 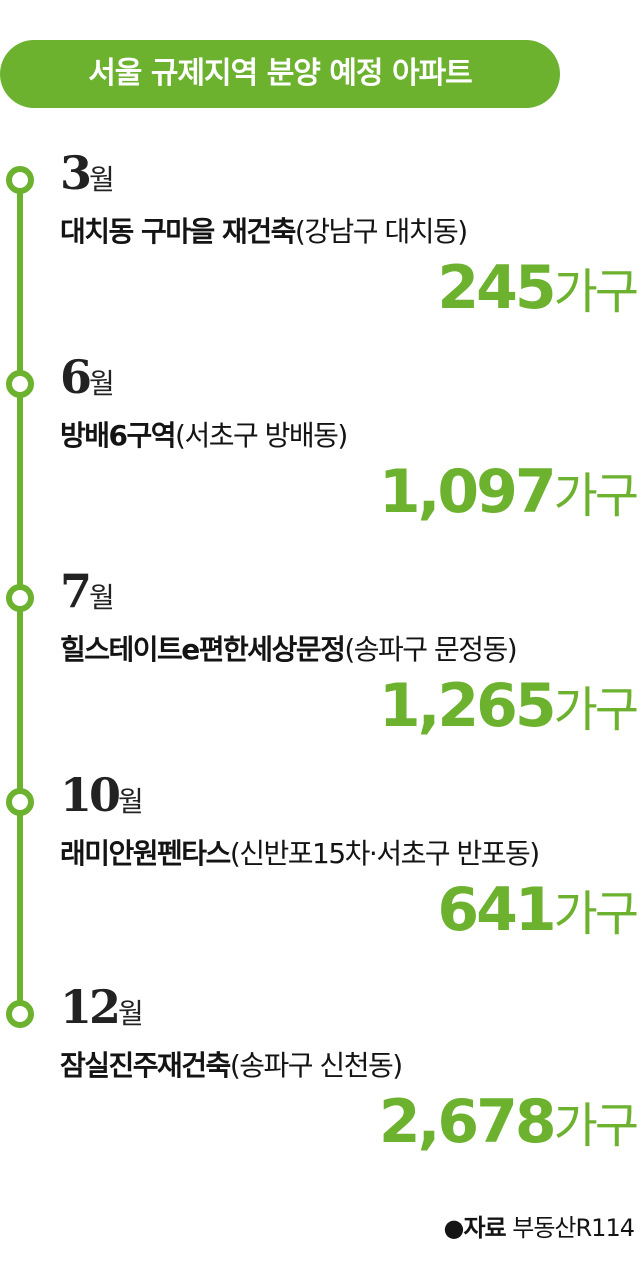 What do you see at coordinates (90, 1007) in the screenshot?
I see `month-number: 12` at bounding box center [90, 1007].